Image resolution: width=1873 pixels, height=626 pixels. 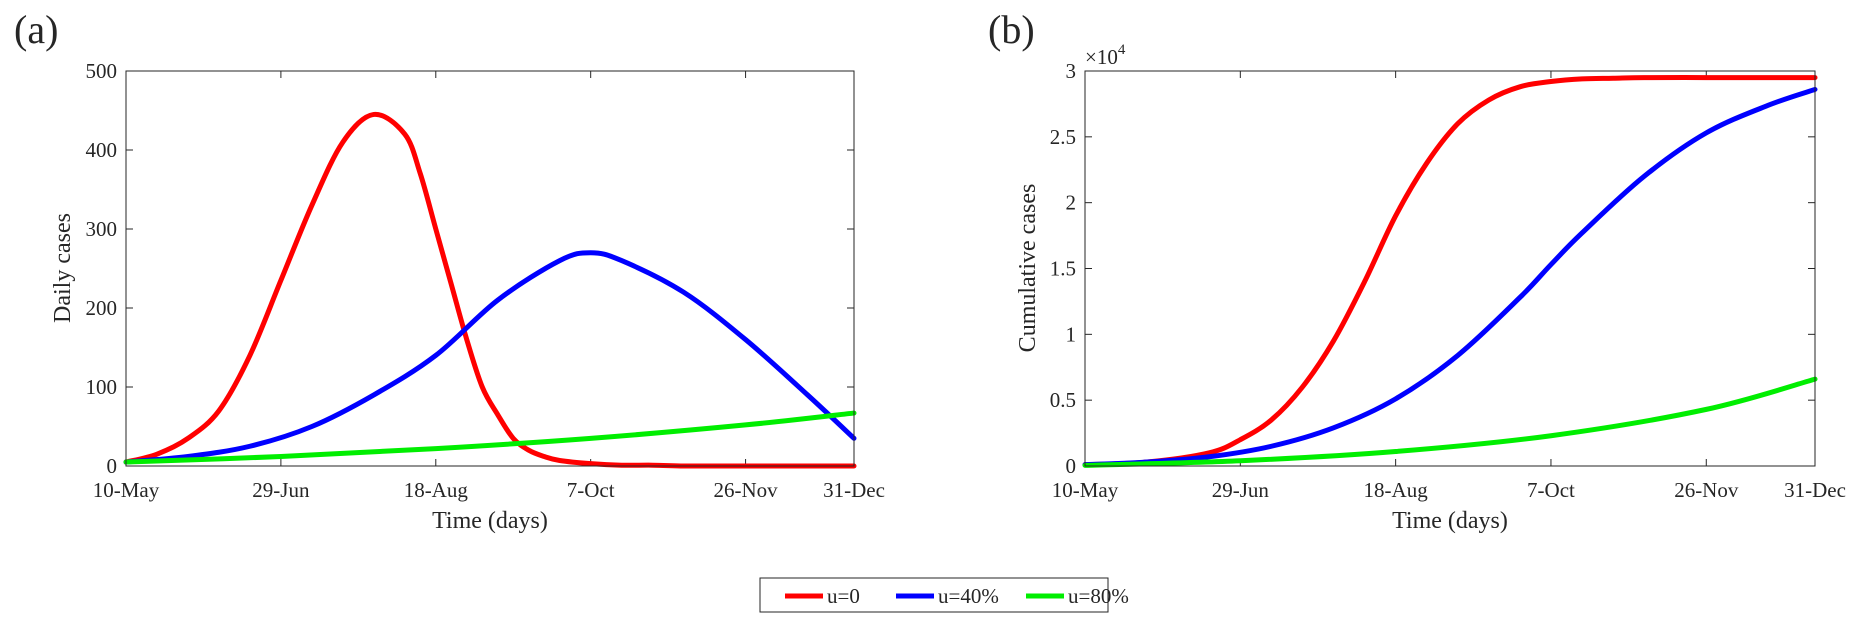 What do you see at coordinates (102, 71) in the screenshot?
I see `y-tick-label: 500` at bounding box center [102, 71].